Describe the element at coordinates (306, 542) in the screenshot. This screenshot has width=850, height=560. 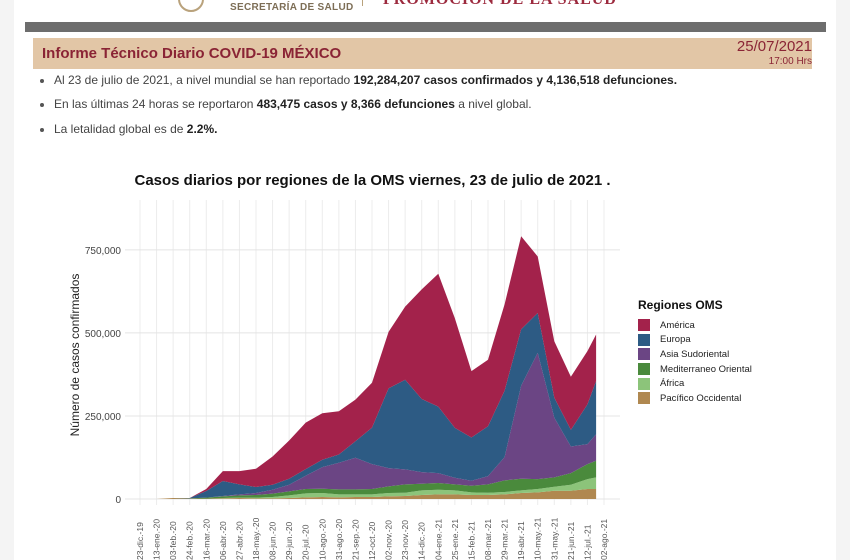
I see `x-tick-label: 20-jul.-20` at that location.